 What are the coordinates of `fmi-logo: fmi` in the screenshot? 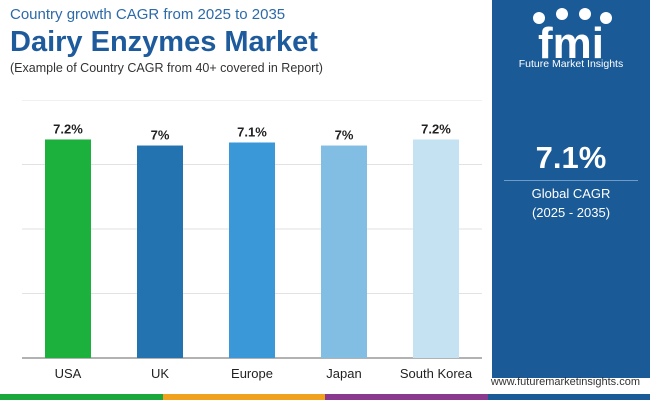 It's located at (572, 38).